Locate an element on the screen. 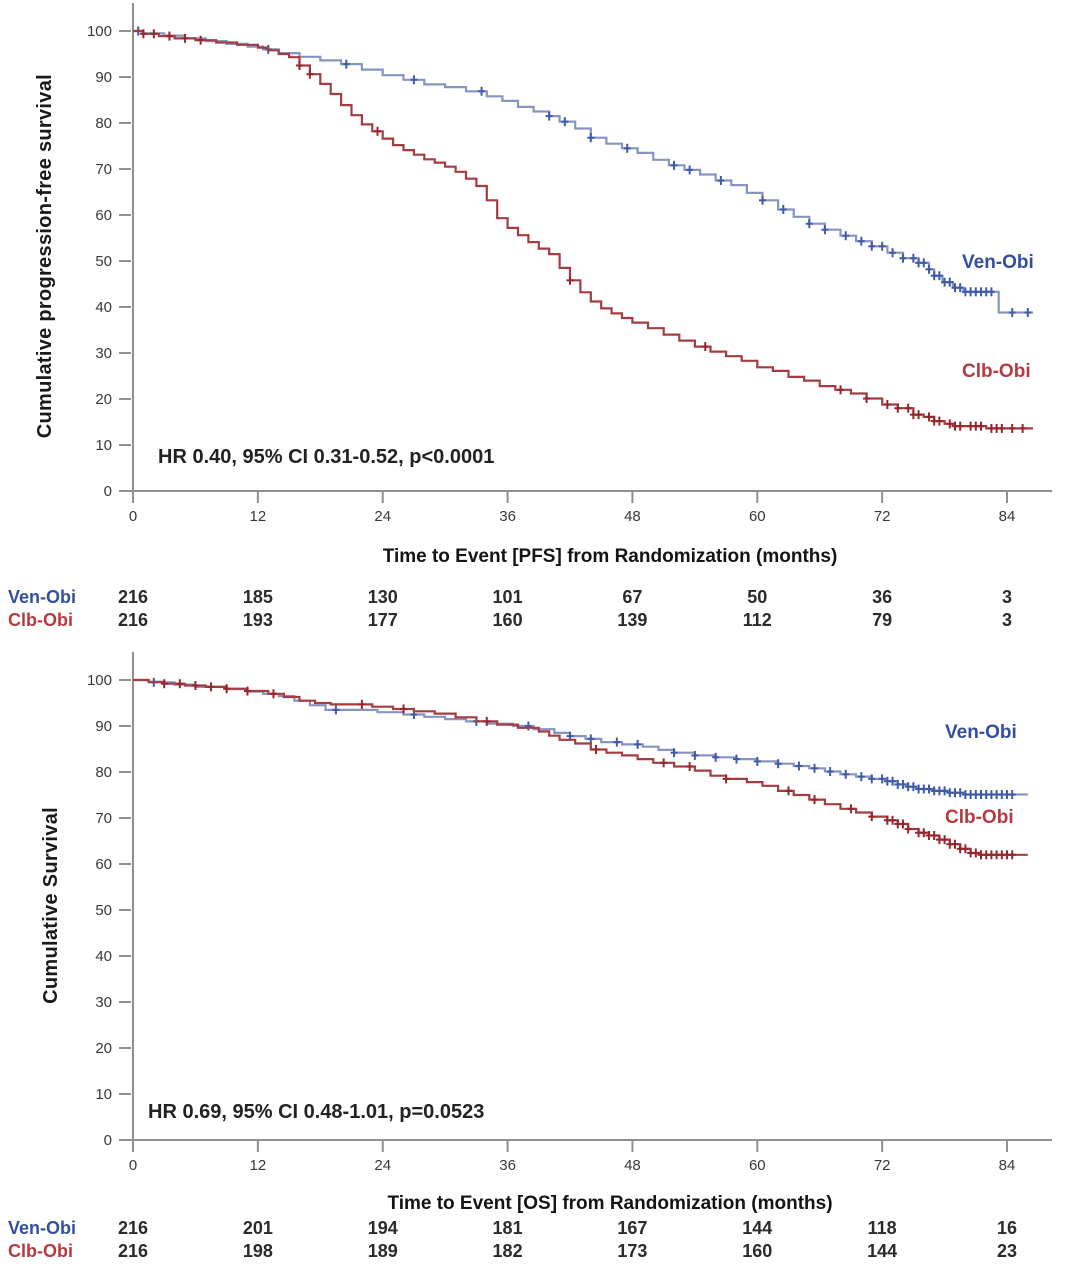 The width and height of the screenshot is (1080, 1268). risk-count: 167 is located at coordinates (632, 1228).